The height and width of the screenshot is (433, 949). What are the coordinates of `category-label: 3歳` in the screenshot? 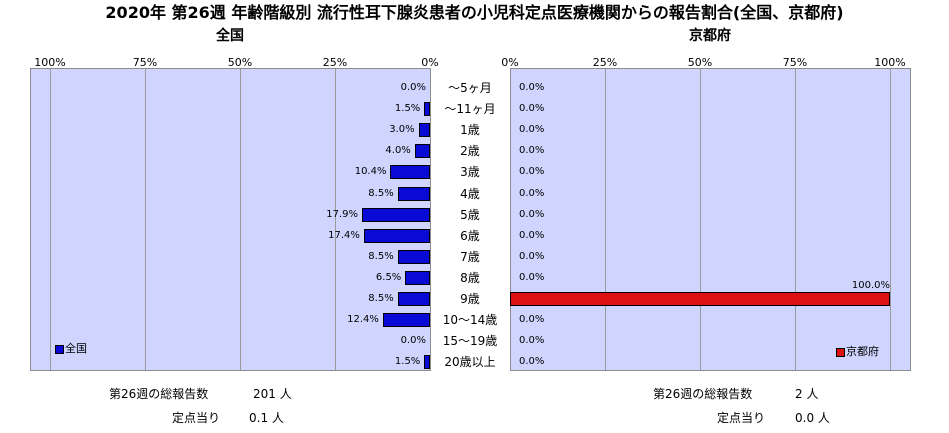 It's located at (470, 172).